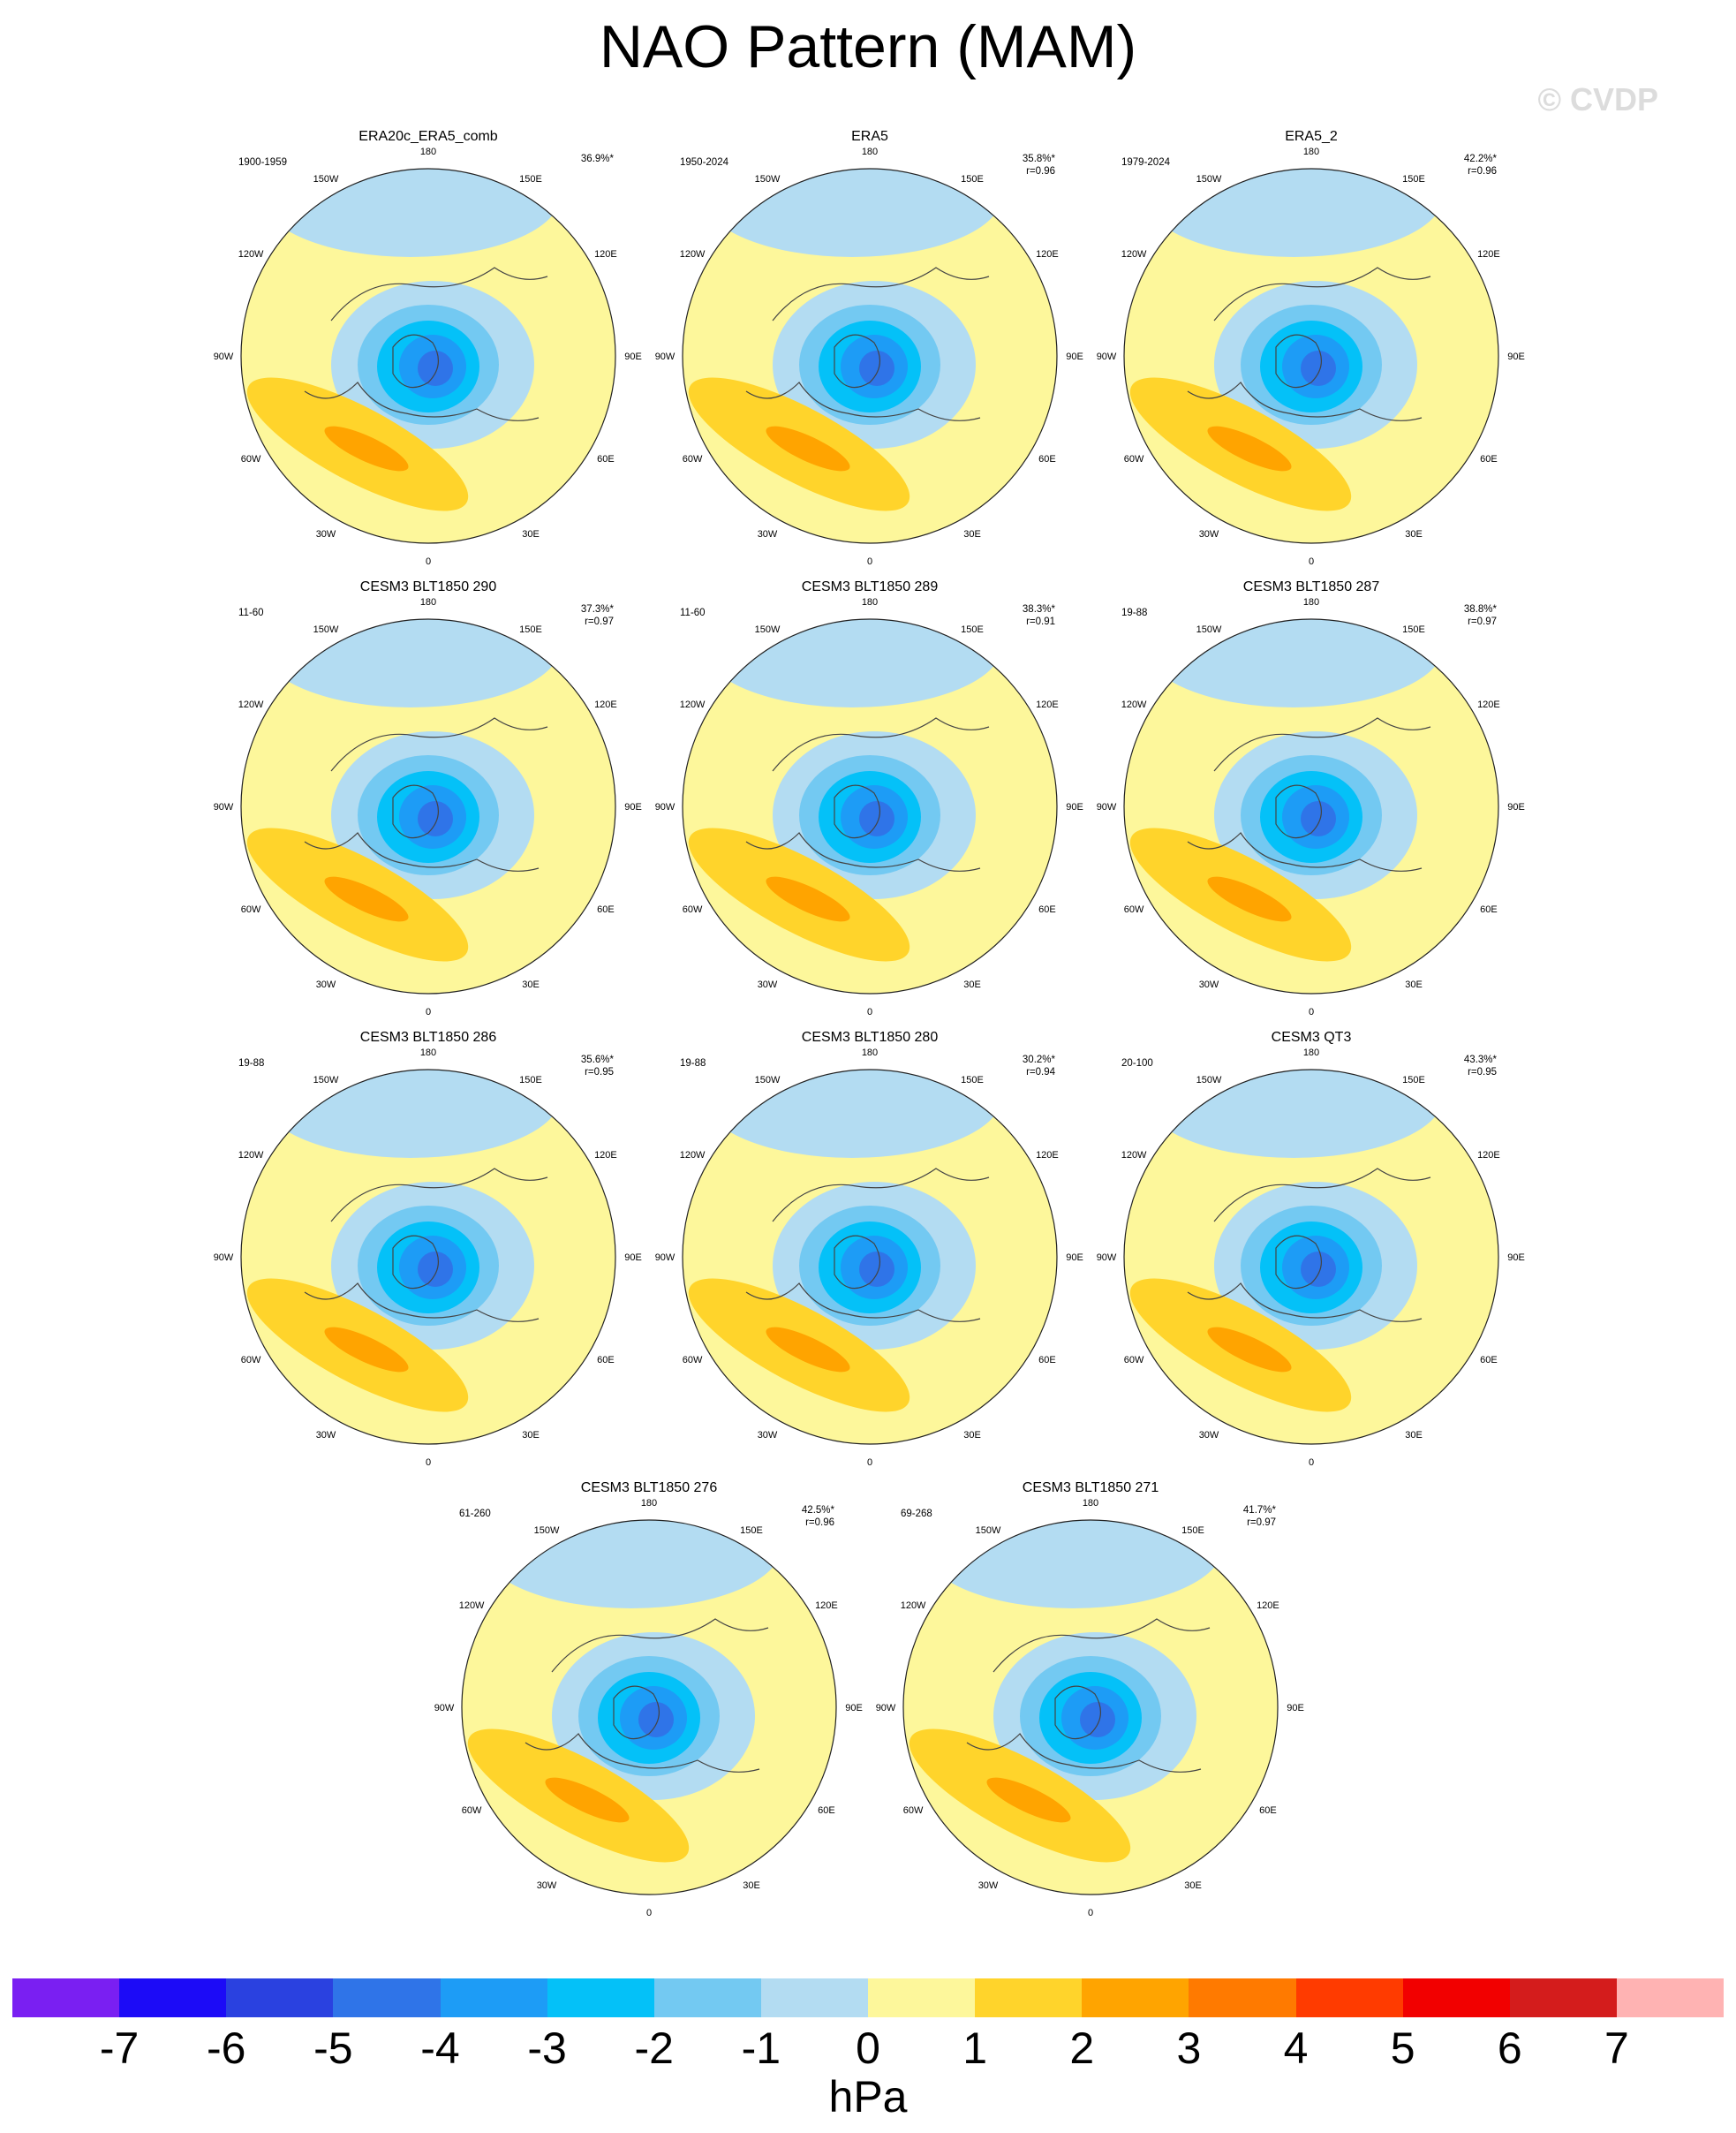  Describe the element at coordinates (1260, 1510) in the screenshot. I see `panel-explained-variance: 41.7%*` at that location.